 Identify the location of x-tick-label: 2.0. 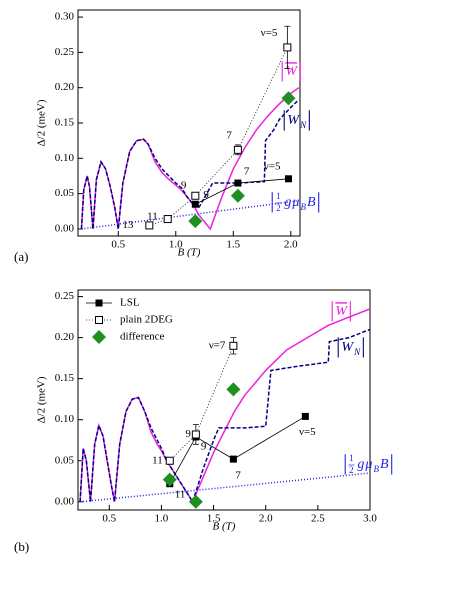
(266, 519).